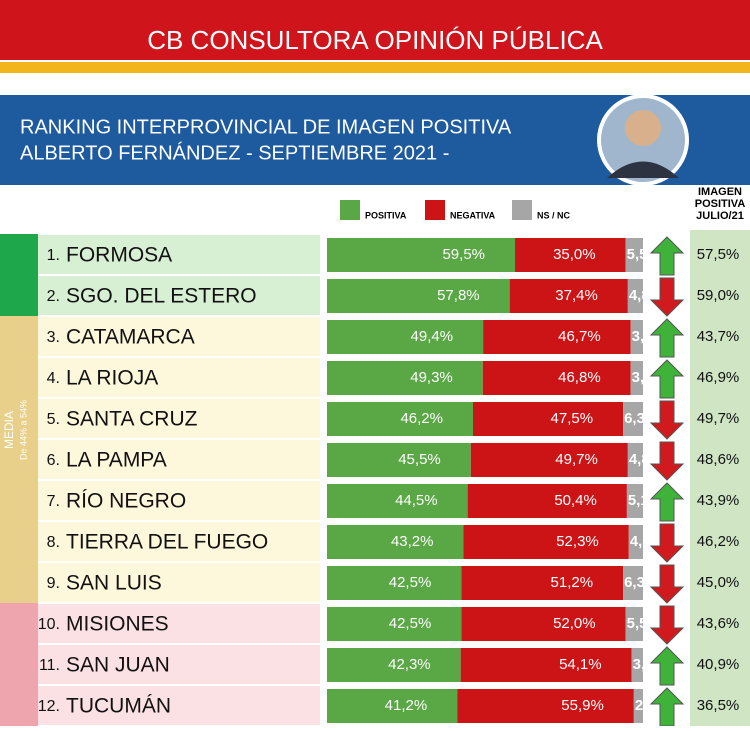 The width and height of the screenshot is (750, 731). I want to click on value-label: 46,7%, so click(579, 336).